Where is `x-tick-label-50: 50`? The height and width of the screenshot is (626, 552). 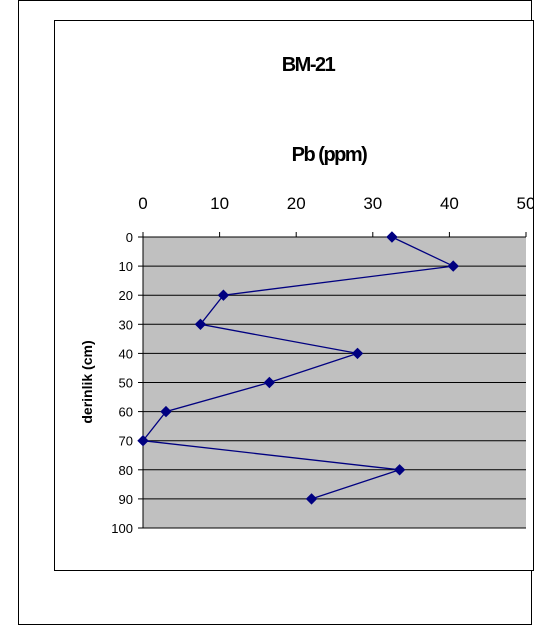
x-tick-label-50: 50 is located at coordinates (525, 203).